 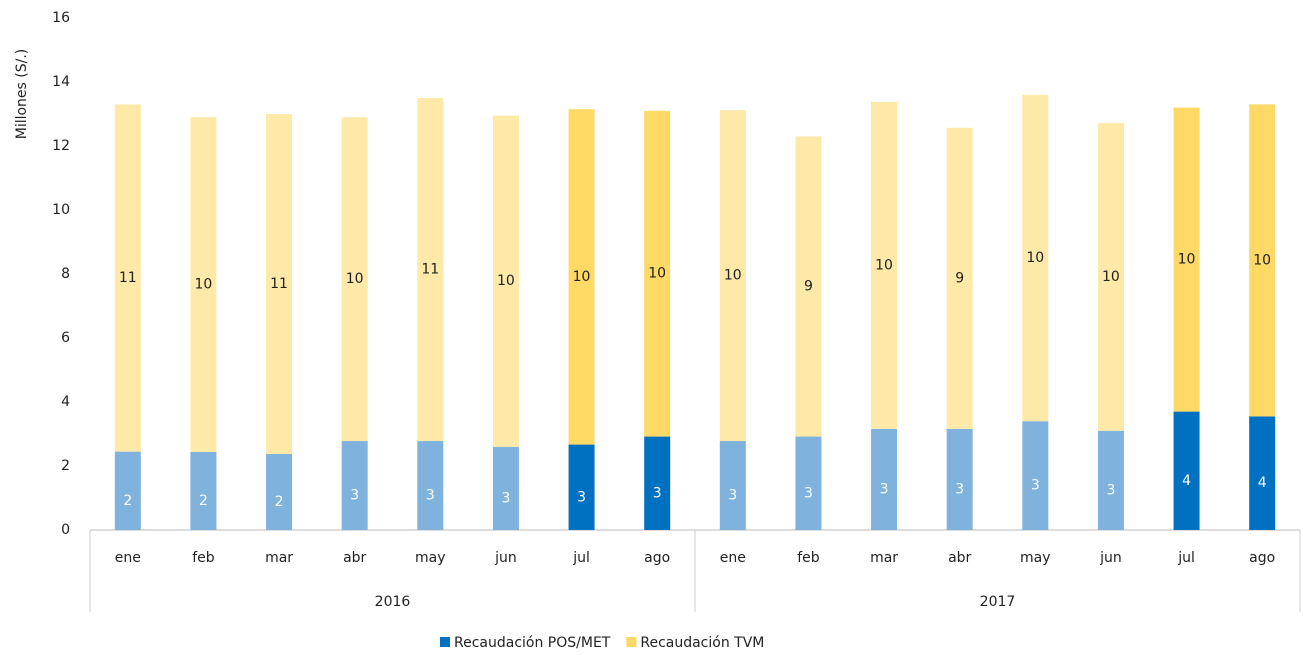 I want to click on y-tick-label: 2, so click(x=65, y=466).